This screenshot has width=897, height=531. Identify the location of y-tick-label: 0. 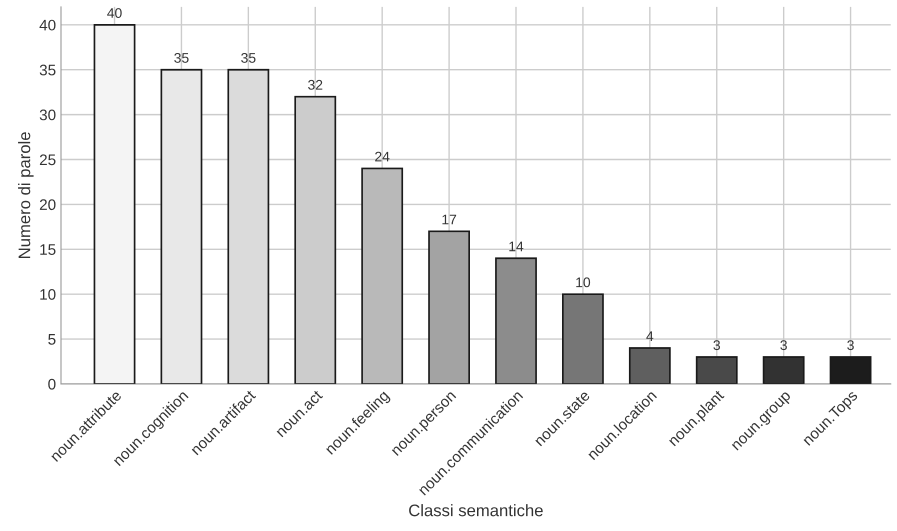
(52, 384).